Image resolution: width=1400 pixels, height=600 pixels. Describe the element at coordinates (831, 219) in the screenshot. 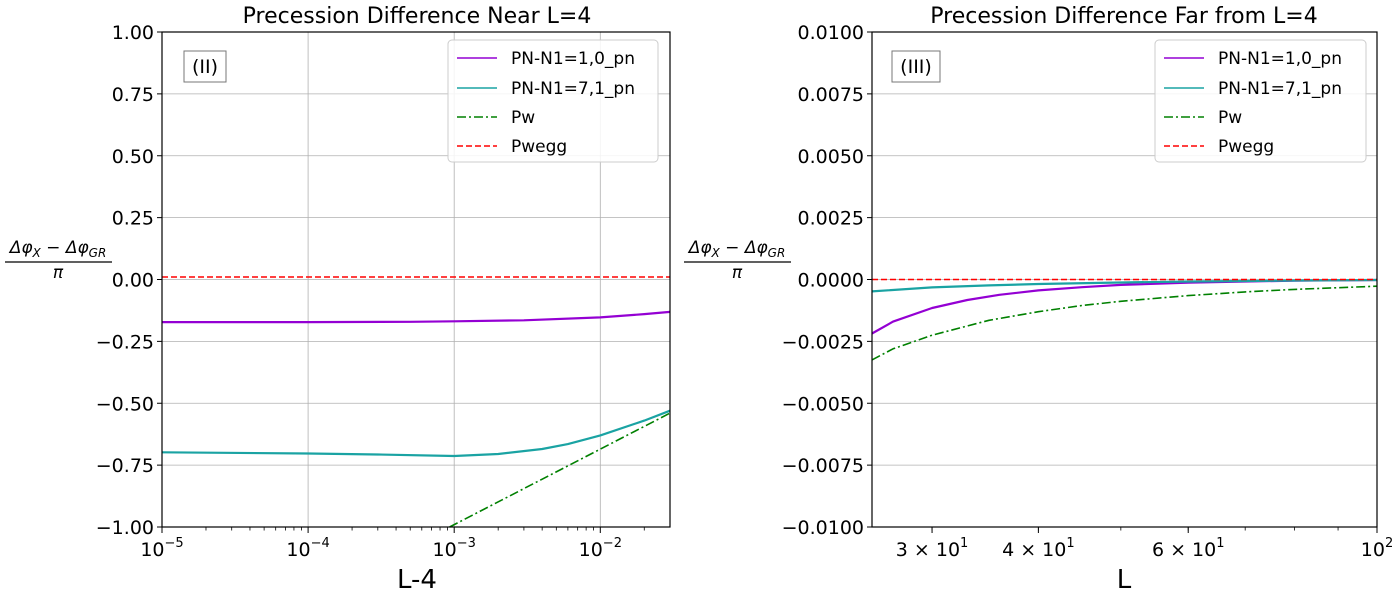

I see `y-tick-label: 0.0025` at that location.